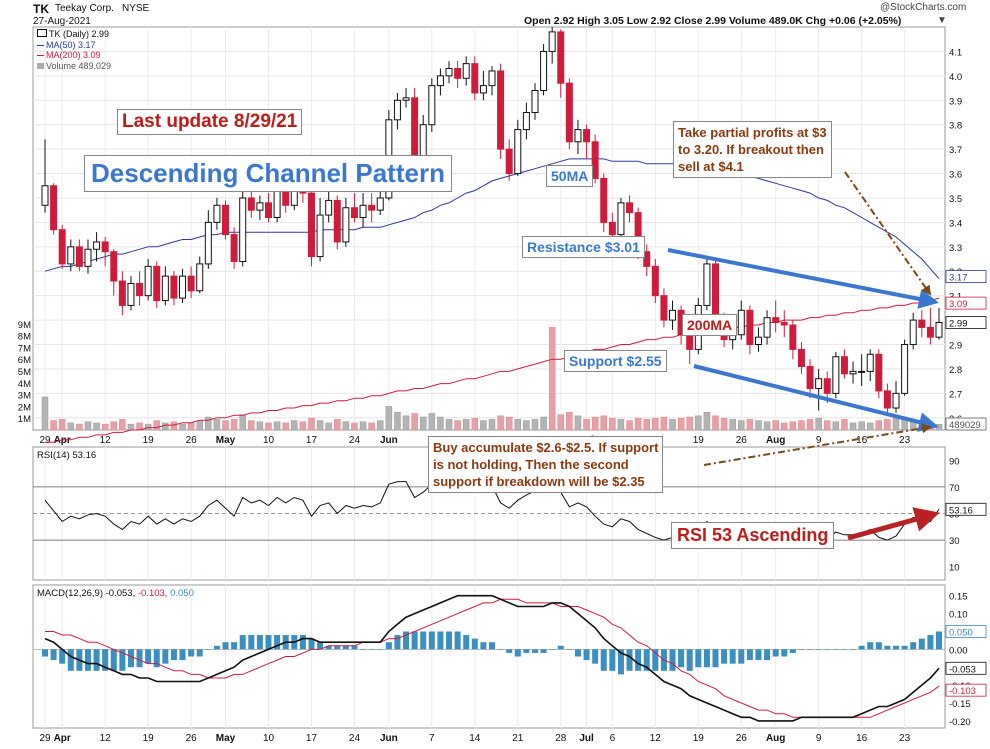 The height and width of the screenshot is (749, 990). Describe the element at coordinates (226, 440) in the screenshot. I see `x-tick-label: May` at that location.